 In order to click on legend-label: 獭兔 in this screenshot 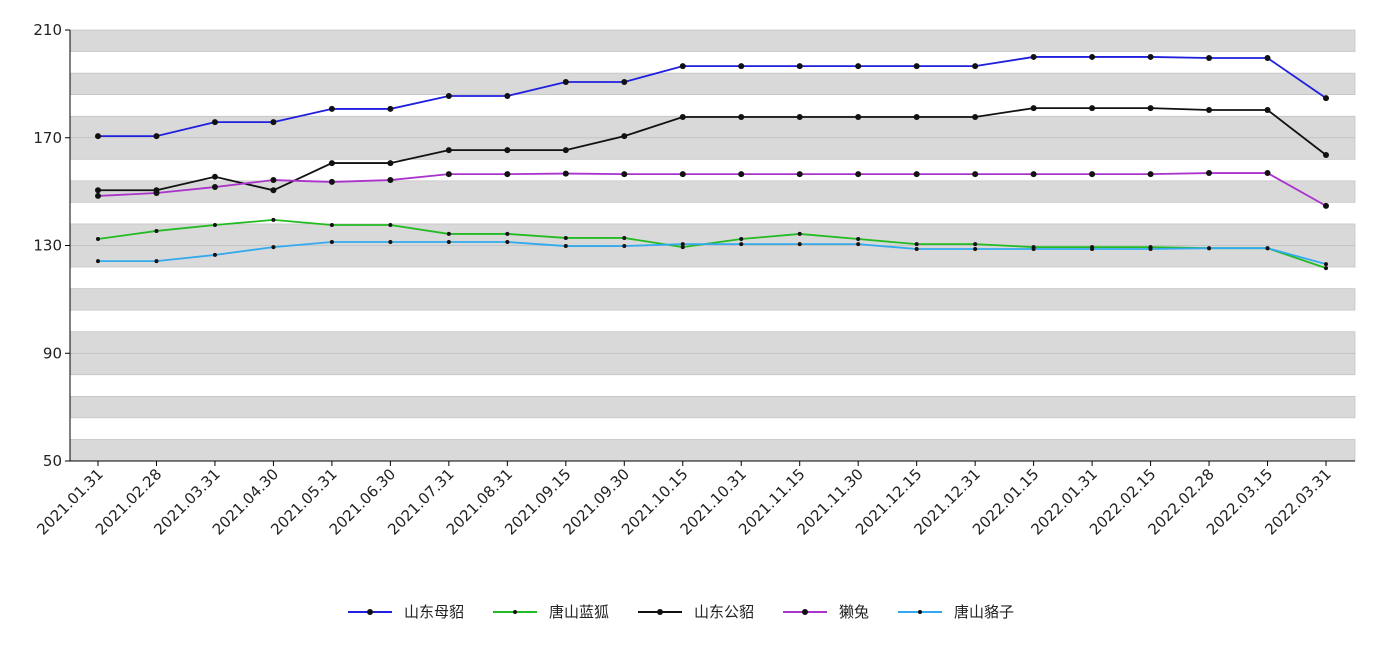, I will do `click(854, 612)`.